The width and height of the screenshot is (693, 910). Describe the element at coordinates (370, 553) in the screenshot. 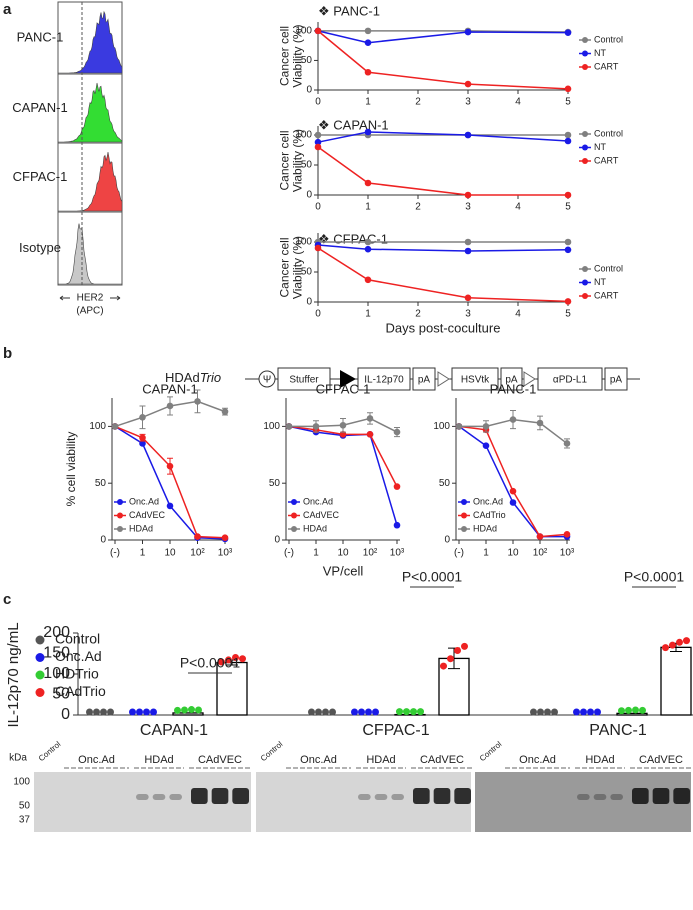

I see `x-tick-label: 10²` at that location.